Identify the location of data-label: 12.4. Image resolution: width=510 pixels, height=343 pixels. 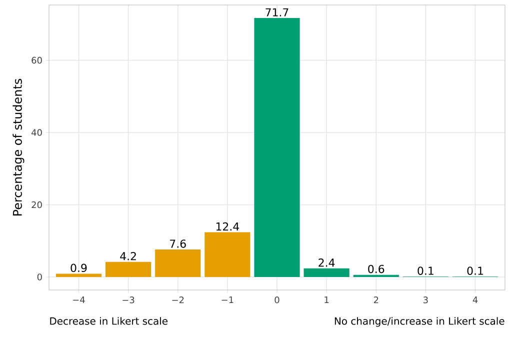
(228, 226).